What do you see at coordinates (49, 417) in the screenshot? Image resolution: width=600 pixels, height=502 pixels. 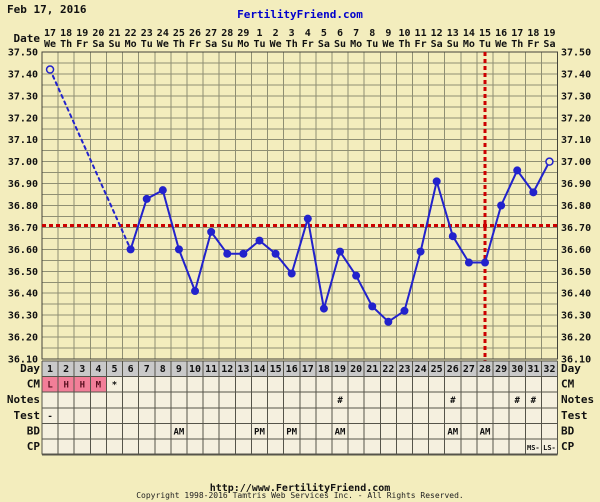 I see `test-cell-value: -` at bounding box center [49, 417].